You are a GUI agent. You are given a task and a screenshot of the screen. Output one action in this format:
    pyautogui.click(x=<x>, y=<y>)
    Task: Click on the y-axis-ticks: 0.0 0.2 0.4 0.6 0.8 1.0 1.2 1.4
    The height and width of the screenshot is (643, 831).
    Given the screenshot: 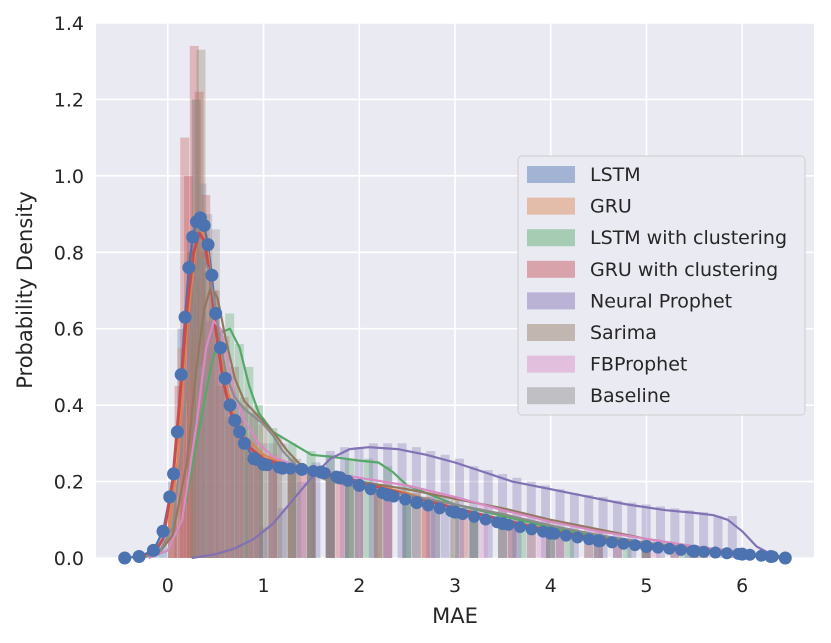 What is the action you would take?
    pyautogui.click(x=69, y=291)
    